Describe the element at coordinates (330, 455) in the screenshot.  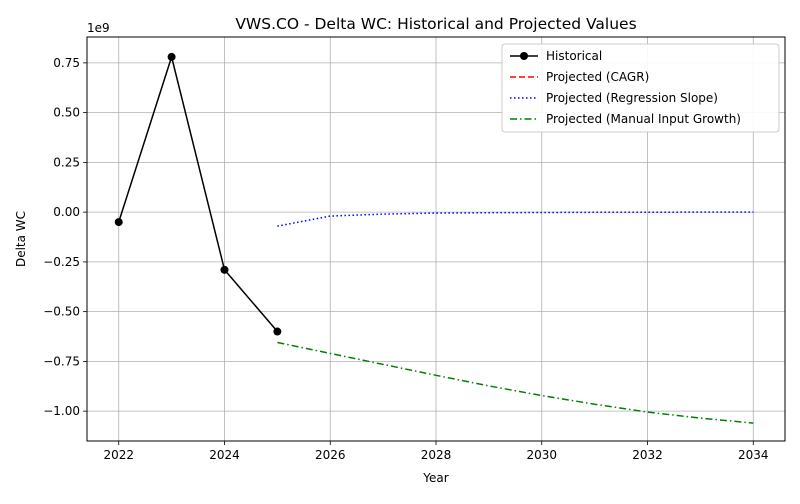
I see `x-tick-label: 2026` at that location.